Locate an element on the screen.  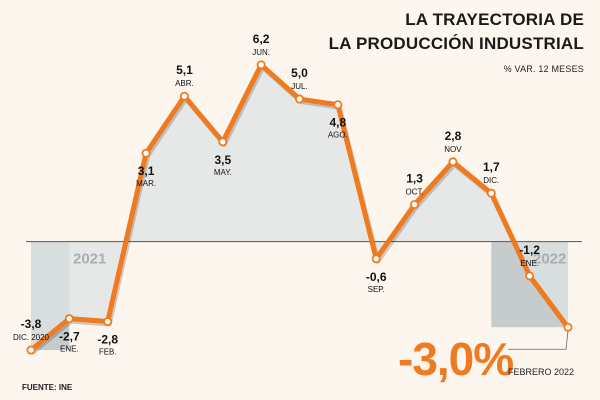
value-label-5: 3,5 is located at coordinates (222, 160).